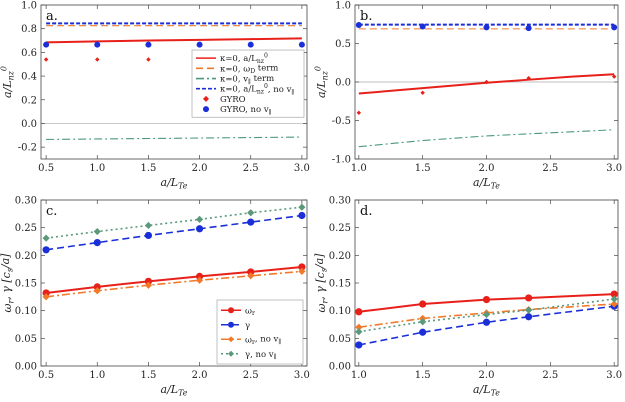 The image size is (625, 402). Describe the element at coordinates (322, 82) in the screenshot. I see `y-axis-label: a/Lnz​0​` at that location.